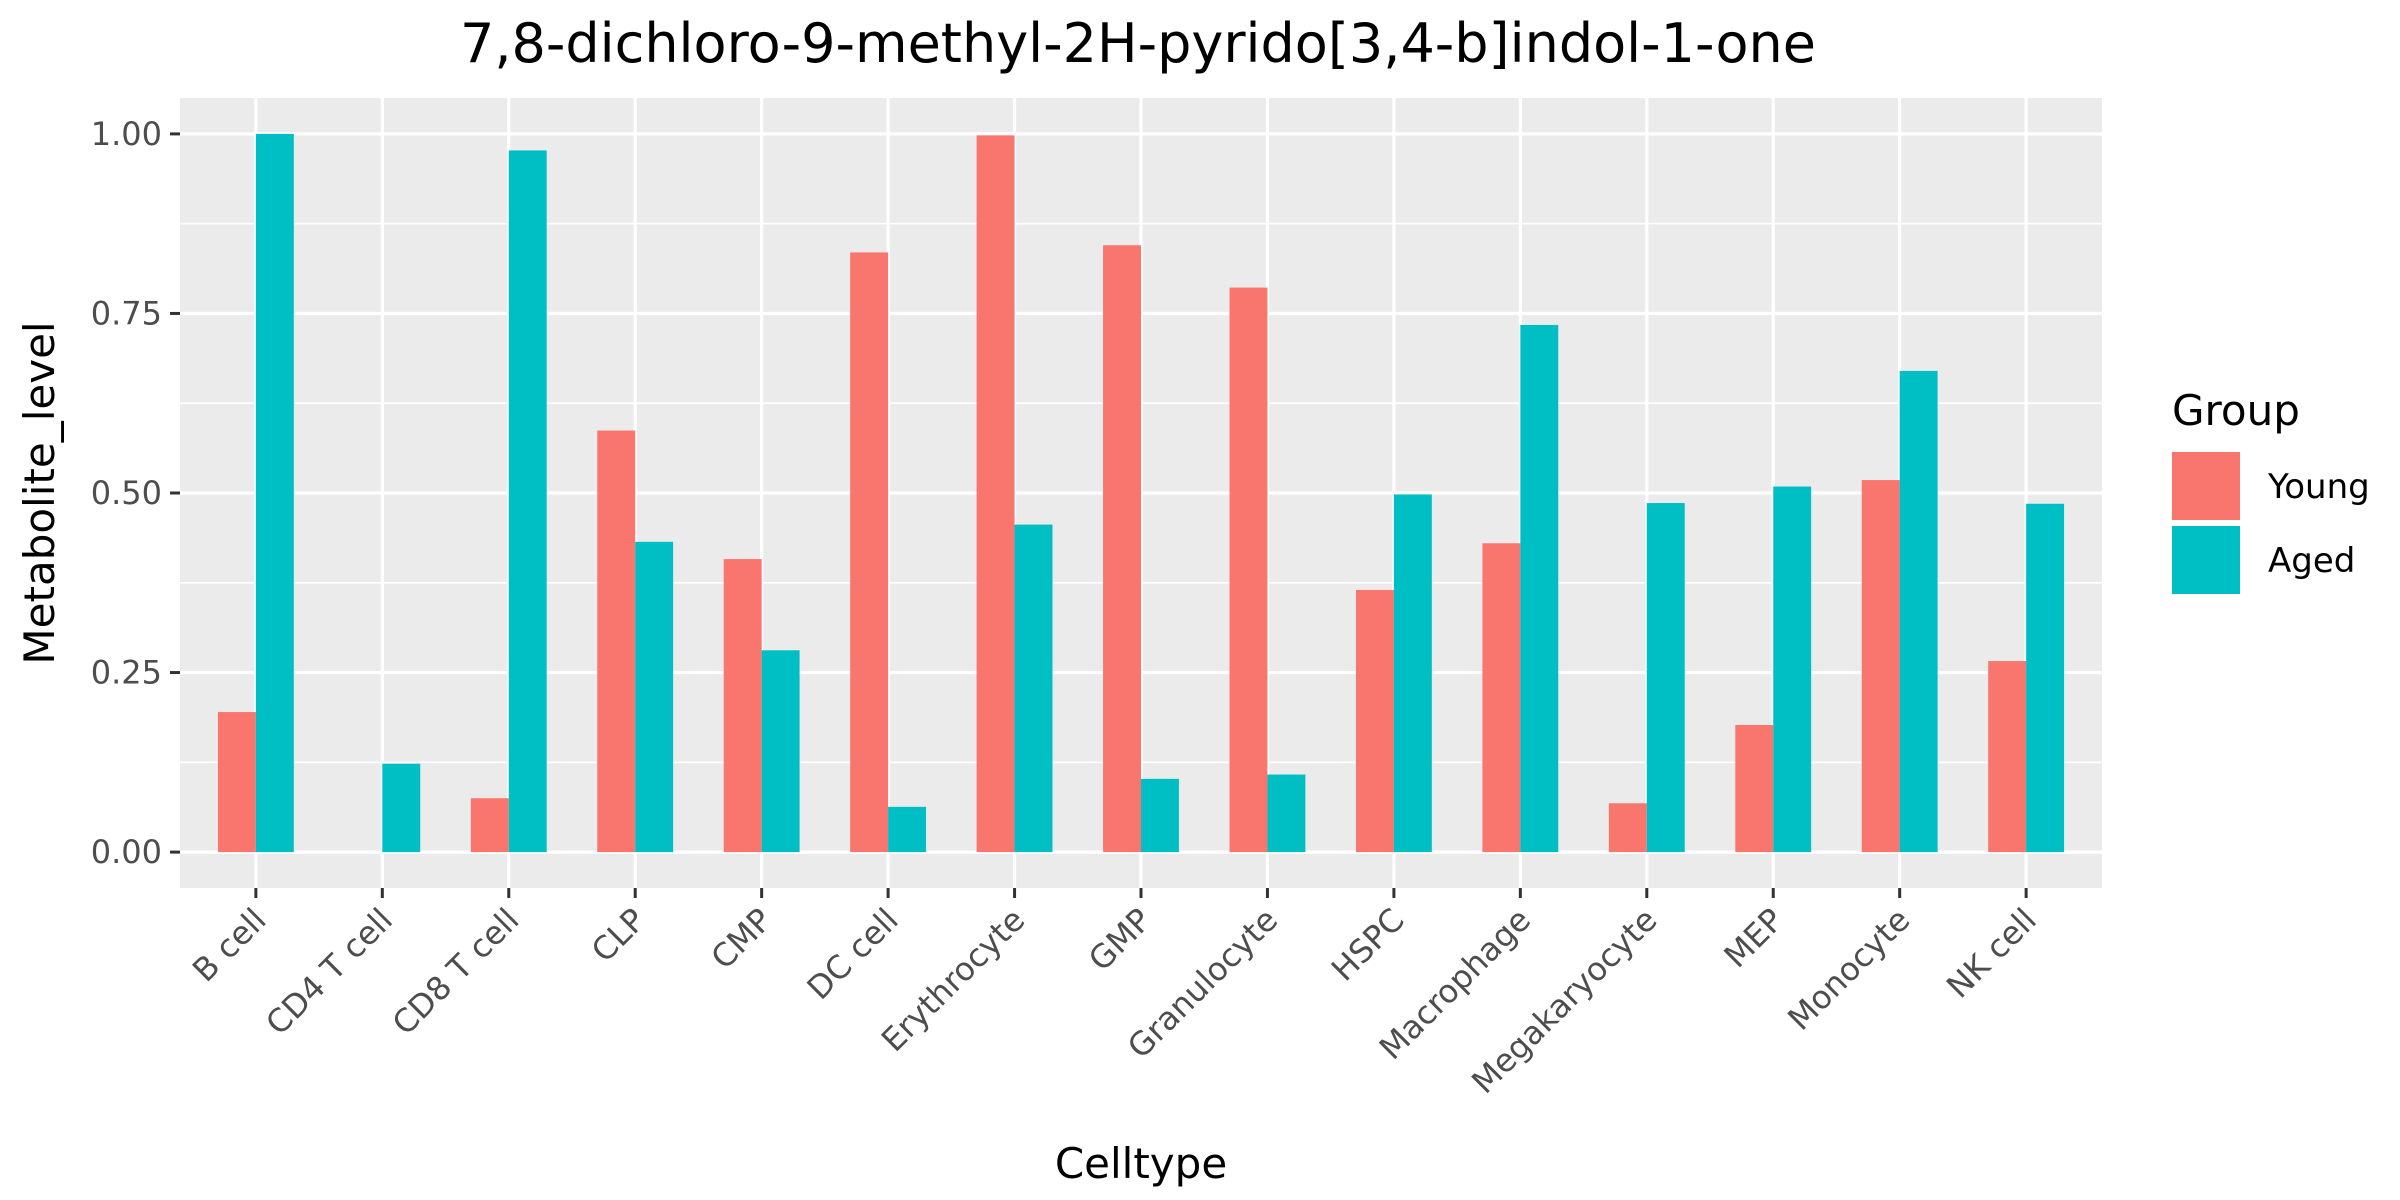 This screenshot has height=1200, width=2400. I want to click on x-tick-label: NK cell, so click(1991, 953).